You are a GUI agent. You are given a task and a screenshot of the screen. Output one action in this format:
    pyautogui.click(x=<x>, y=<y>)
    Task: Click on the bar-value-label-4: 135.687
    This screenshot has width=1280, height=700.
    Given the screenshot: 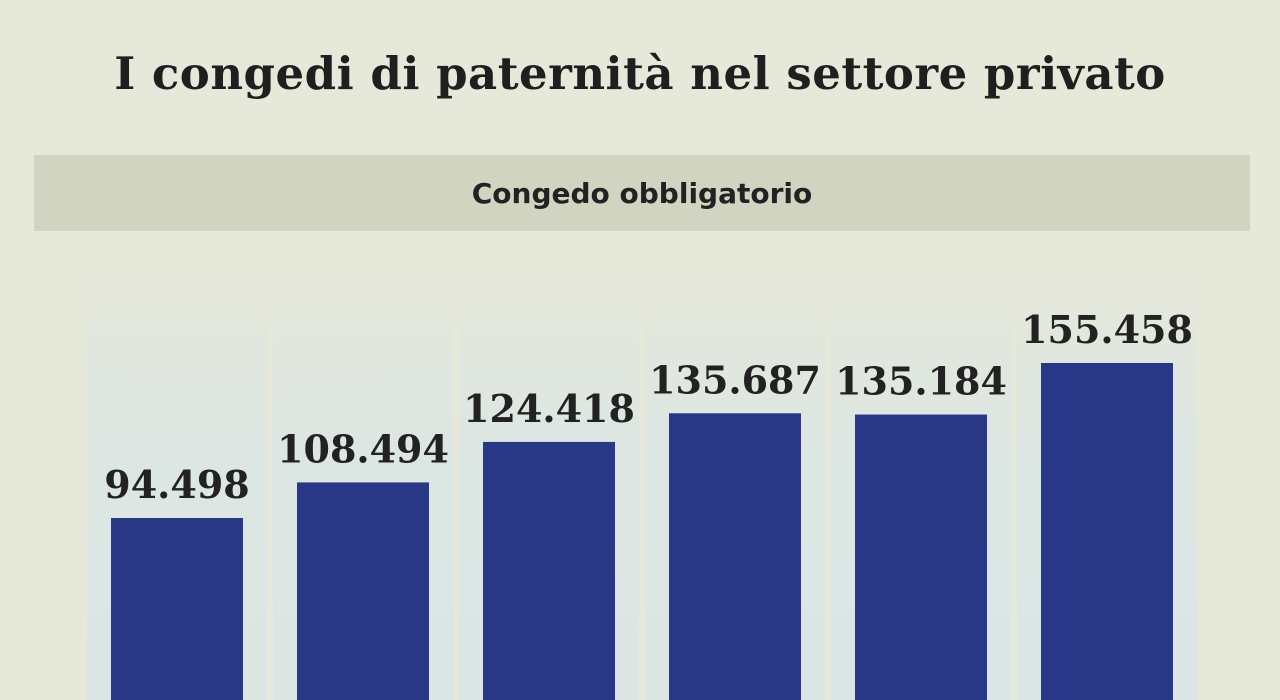 What is the action you would take?
    pyautogui.click(x=735, y=379)
    